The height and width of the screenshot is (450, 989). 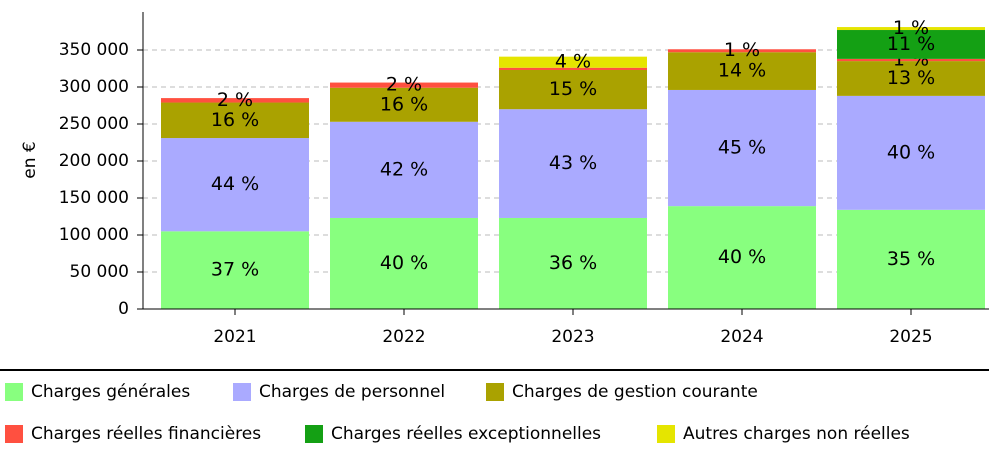 What do you see at coordinates (99, 272) in the screenshot?
I see `y-tick-label: 50 000` at bounding box center [99, 272].